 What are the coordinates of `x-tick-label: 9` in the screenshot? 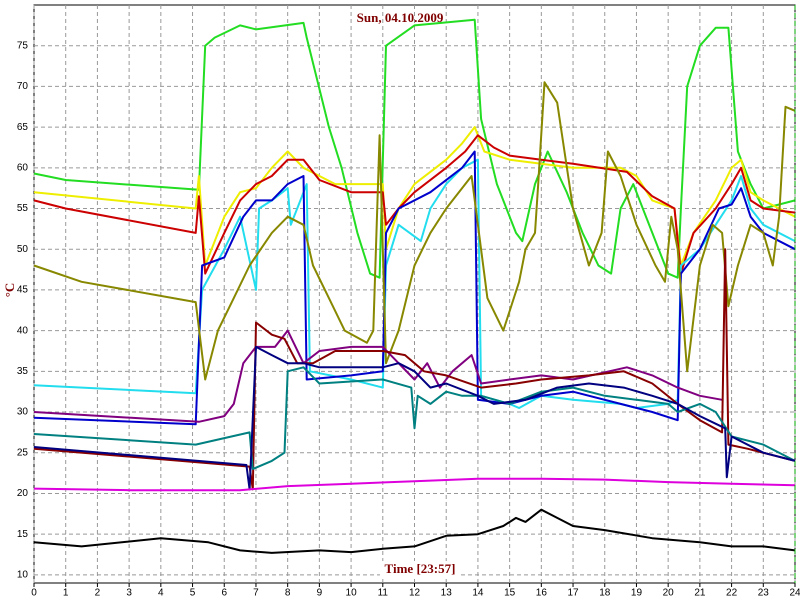 It's located at (320, 593).